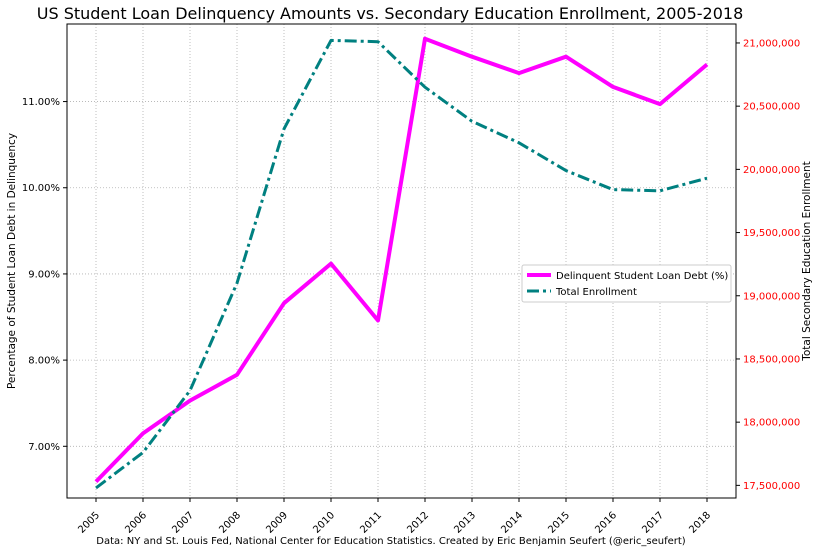 The image size is (820, 552). I want to click on y-right-tick-label: 19,500,000, so click(771, 233).